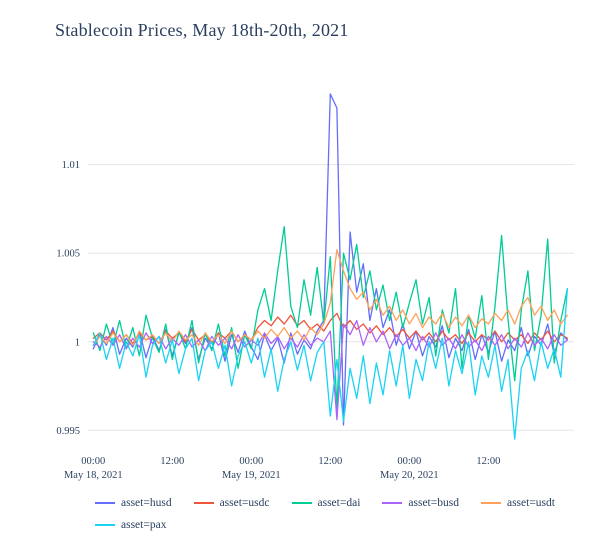 This screenshot has height=547, width=600. What do you see at coordinates (409, 475) in the screenshot?
I see `x-tick-date-label: May 20, 2021` at bounding box center [409, 475].